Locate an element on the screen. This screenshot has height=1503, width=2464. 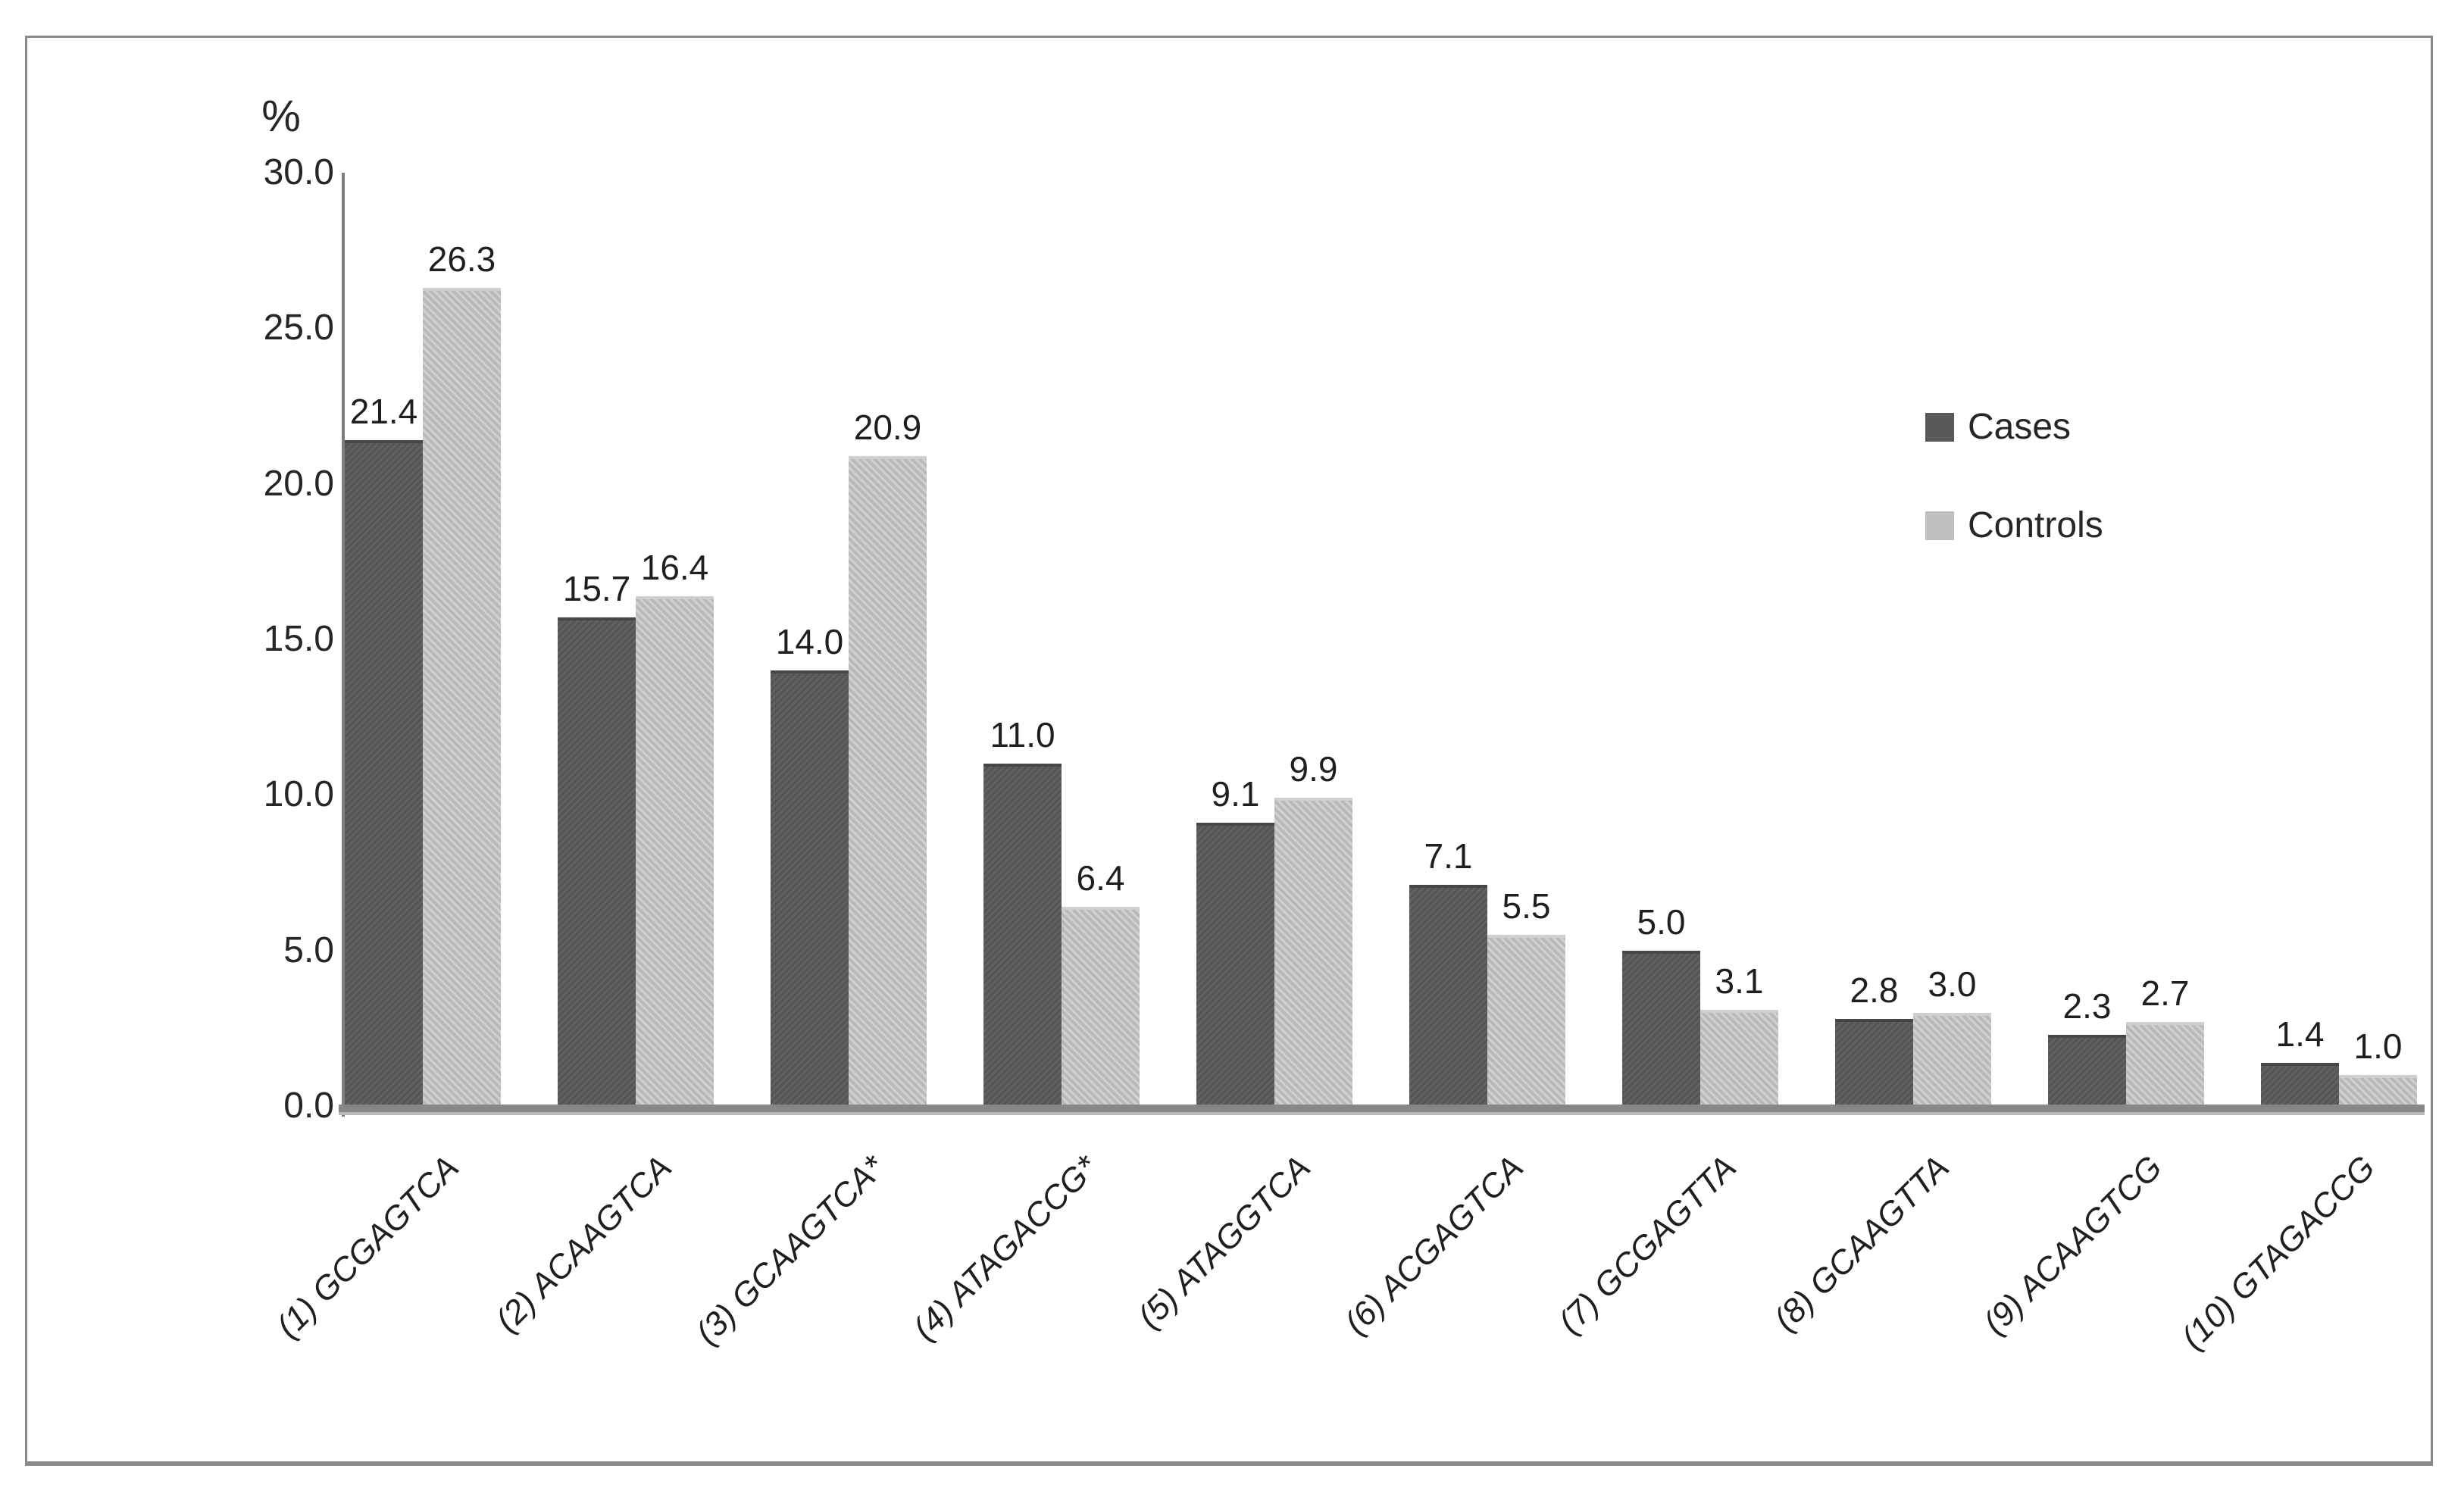
value-label-cases-7: 5.0 is located at coordinates (1661, 922).